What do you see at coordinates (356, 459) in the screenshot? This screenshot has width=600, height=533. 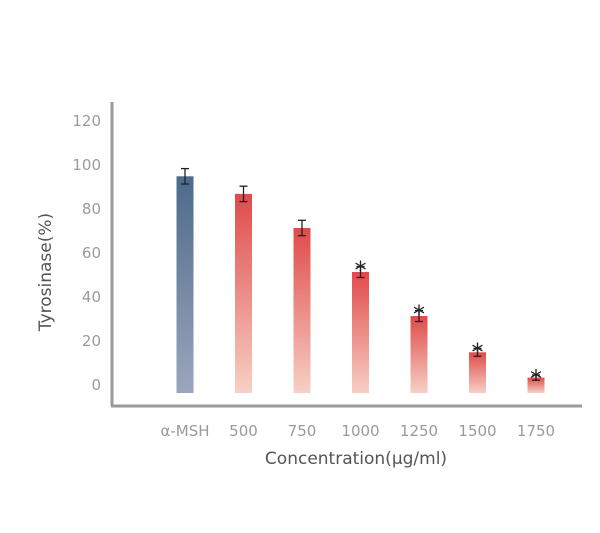 I see `x-axis-title: Concentration(μg/ml)` at bounding box center [356, 459].